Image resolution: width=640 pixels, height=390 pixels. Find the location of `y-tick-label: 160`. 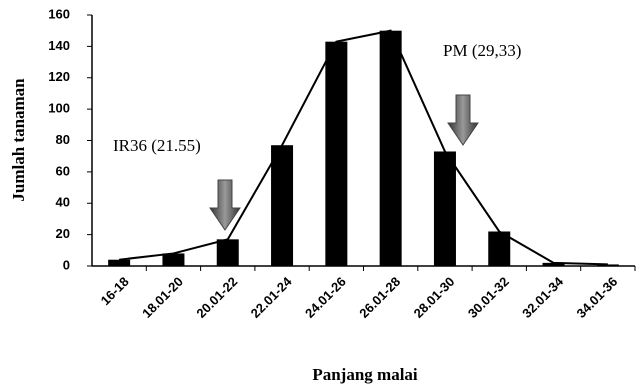

y-tick-label: 160 is located at coordinates (59, 13).